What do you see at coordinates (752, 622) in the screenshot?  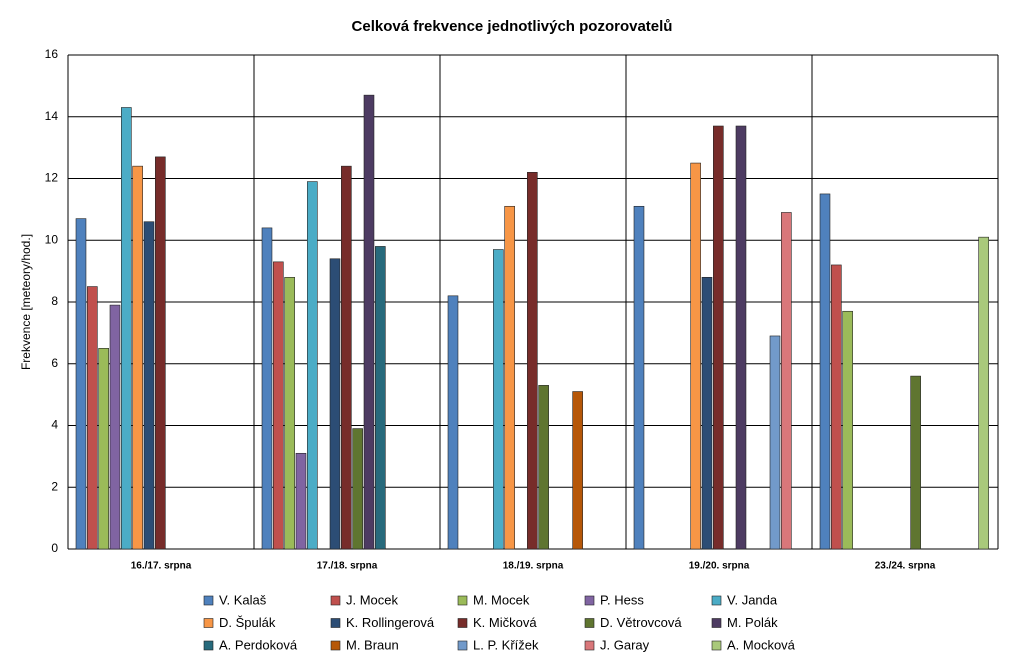 I see `legend-label: M. Polák` at bounding box center [752, 622].